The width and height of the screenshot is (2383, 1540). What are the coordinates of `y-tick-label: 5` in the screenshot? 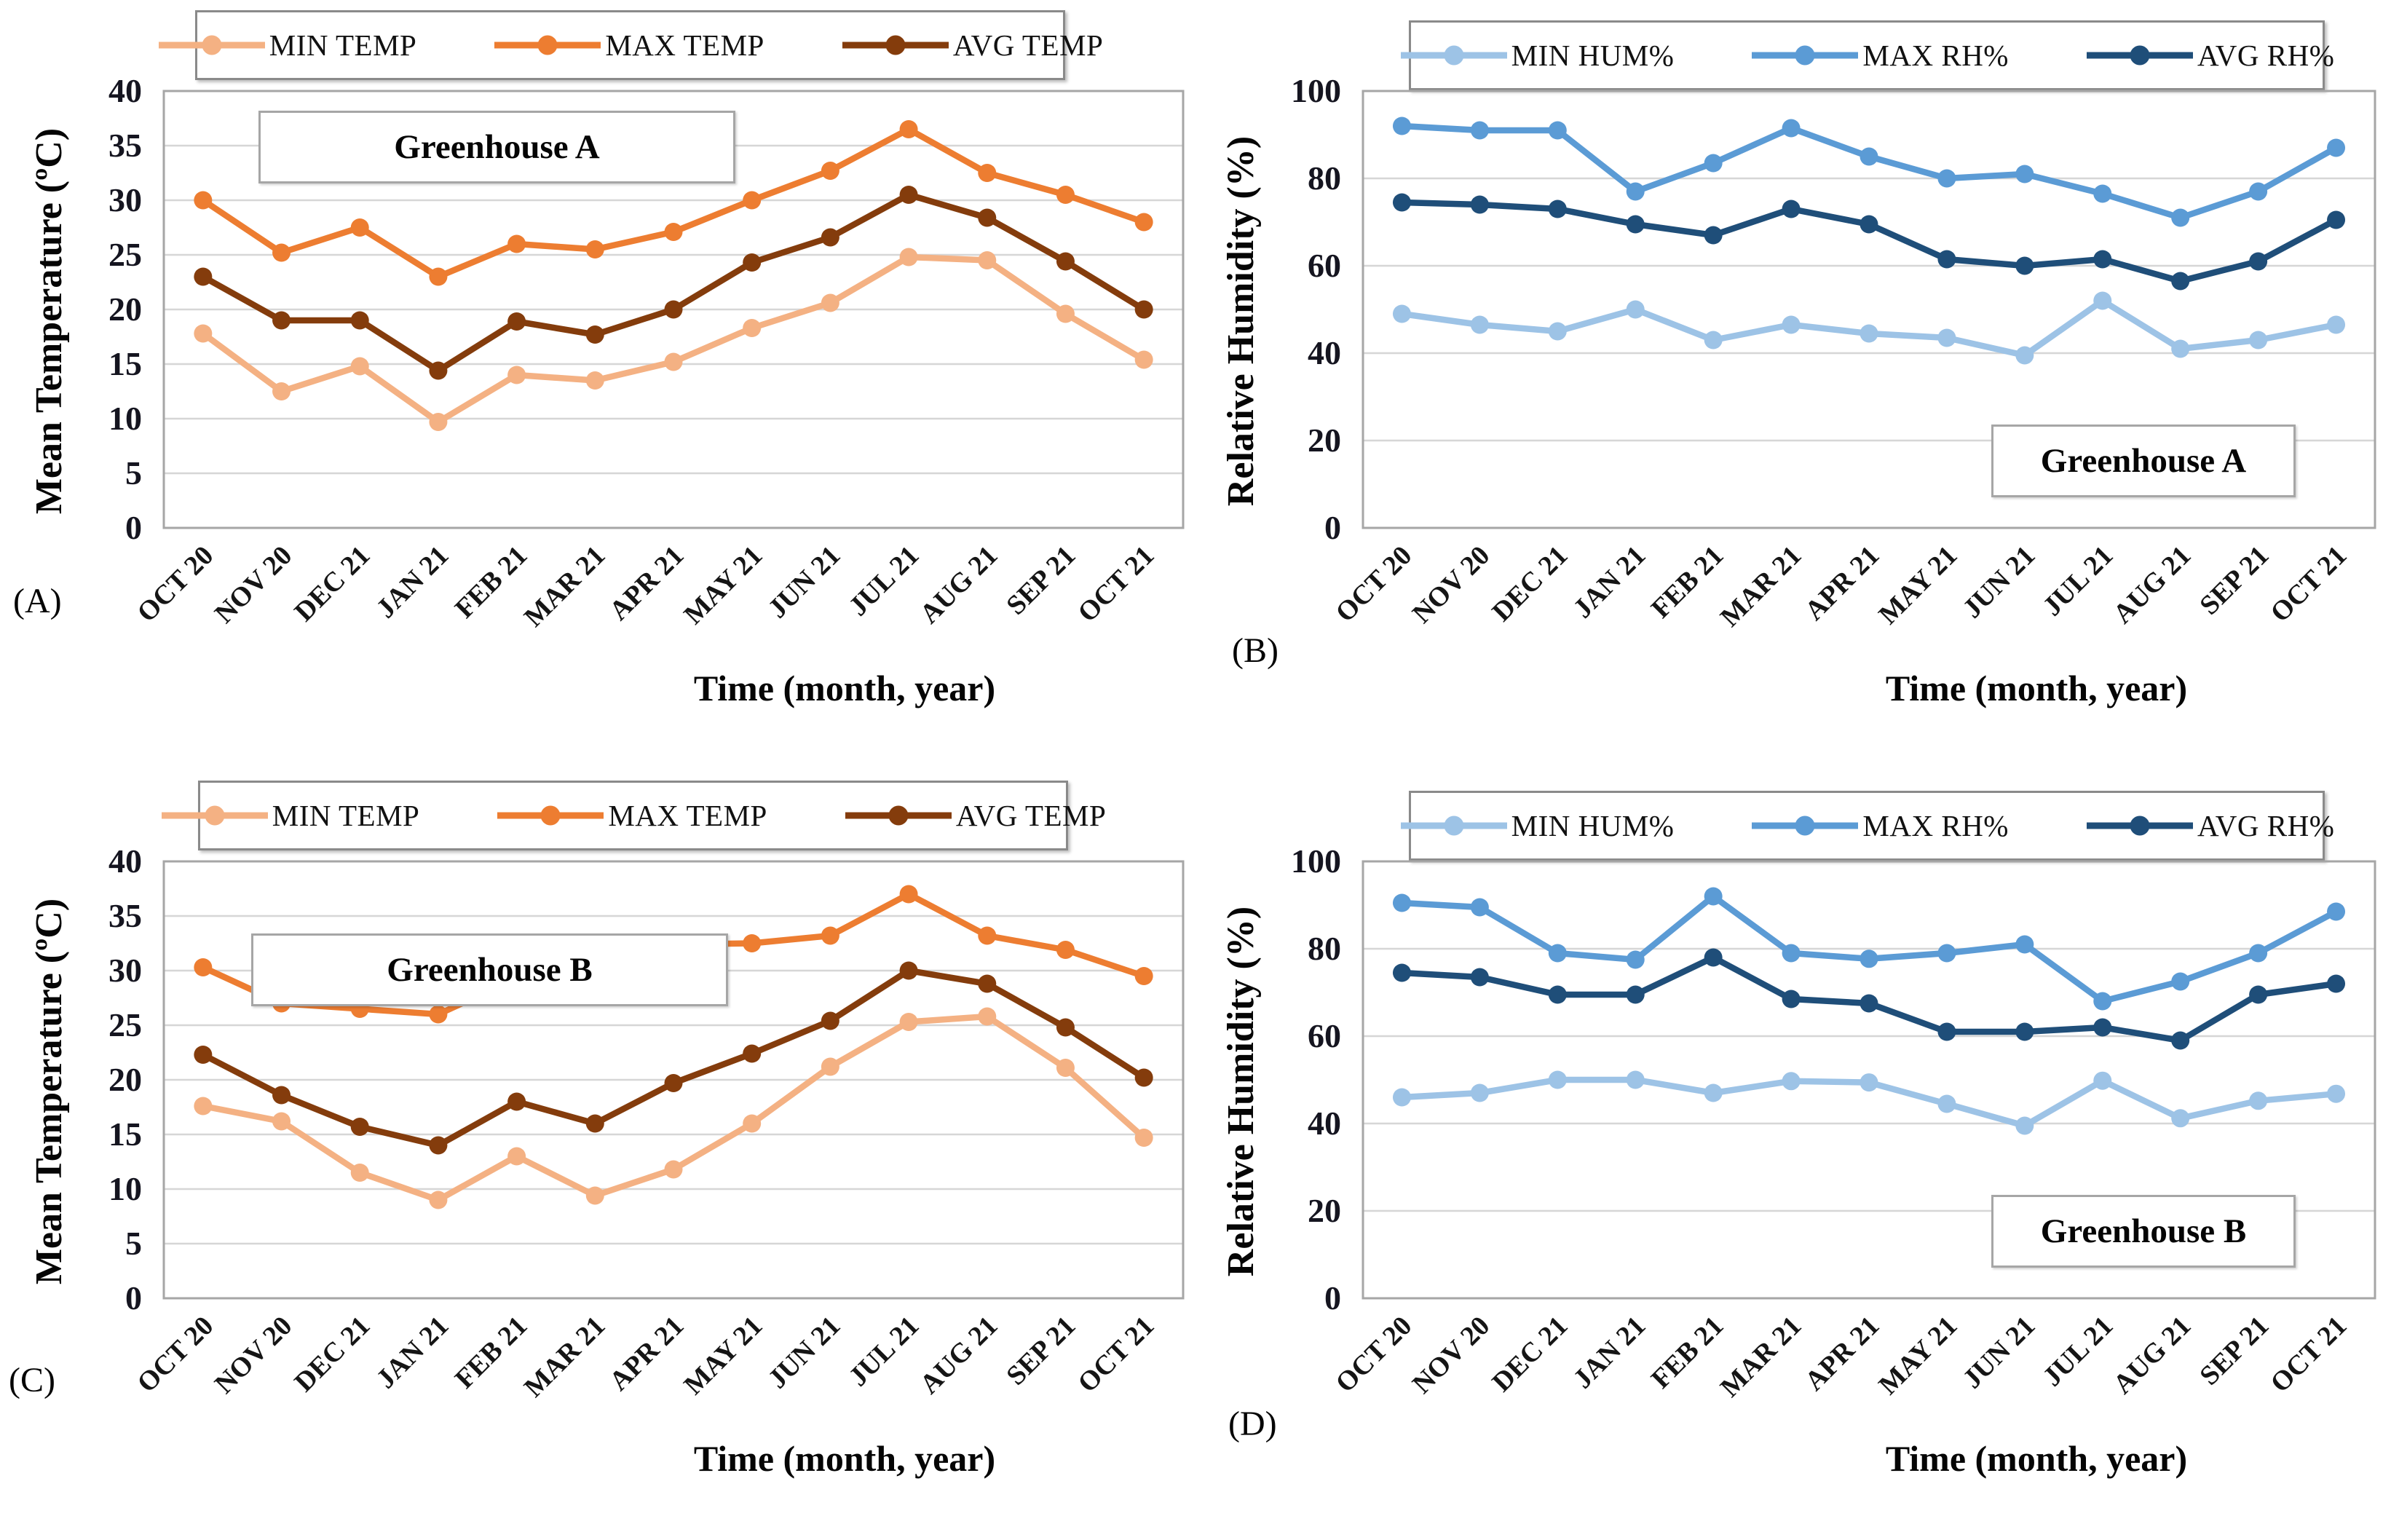 It's located at (133, 472).